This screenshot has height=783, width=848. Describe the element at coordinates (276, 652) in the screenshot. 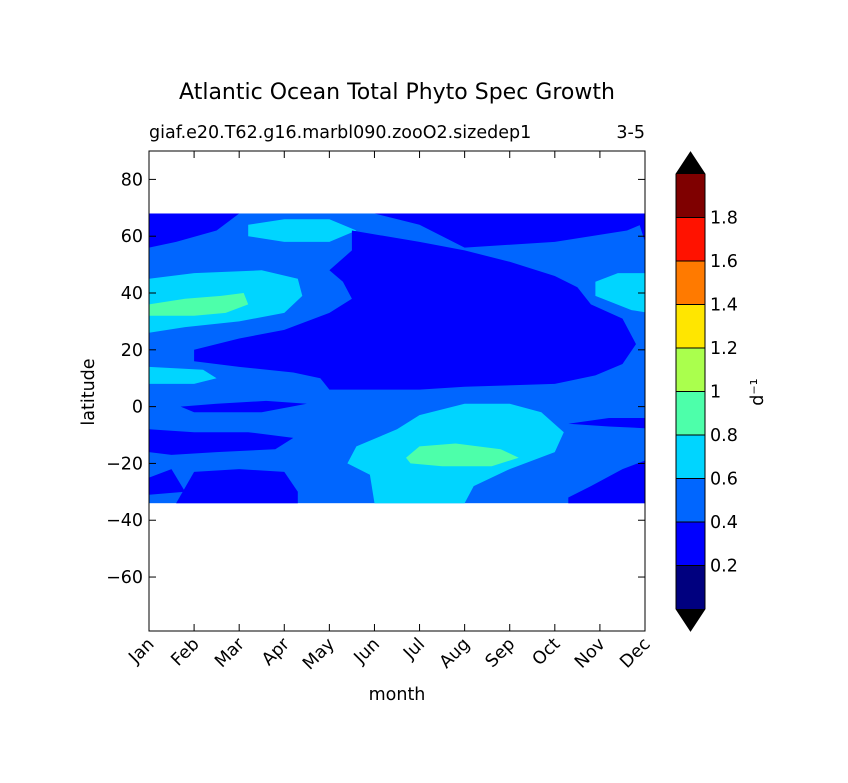

I see `x-tick-label: Apr` at that location.